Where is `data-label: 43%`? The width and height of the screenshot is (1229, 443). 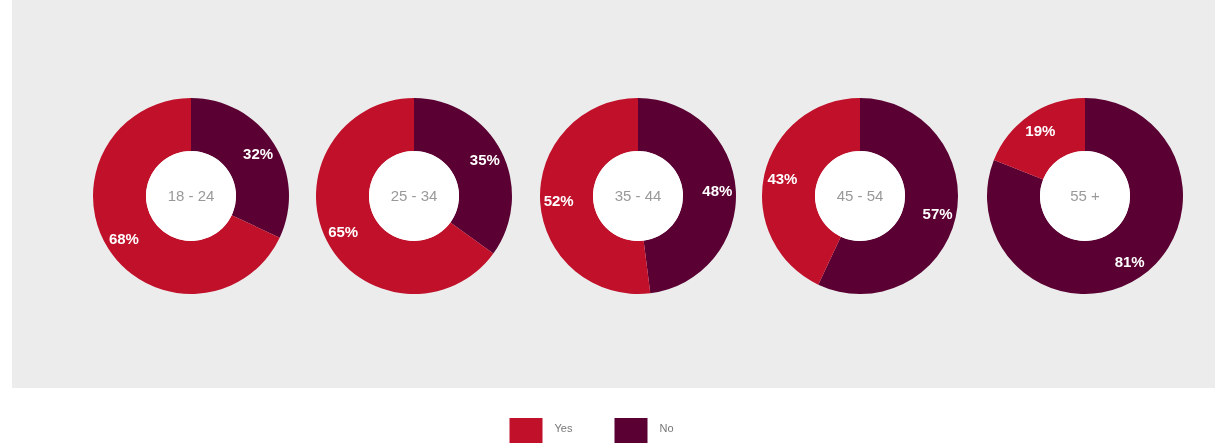 data-label: 43% is located at coordinates (782, 178).